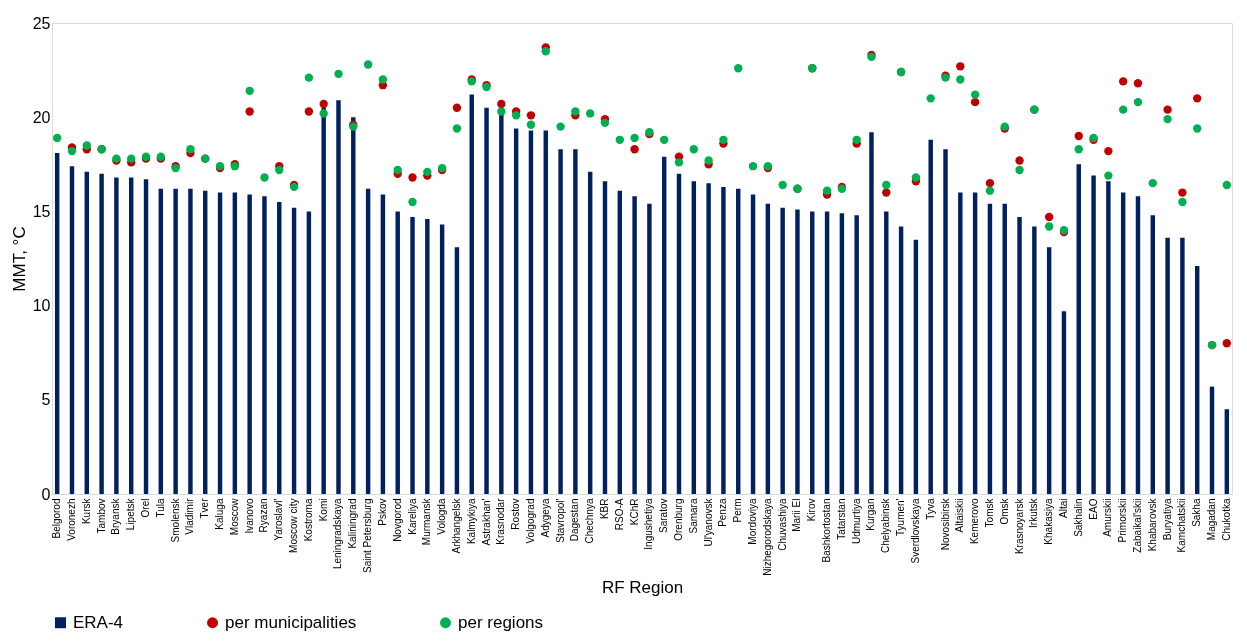 Image resolution: width=1247 pixels, height=641 pixels. What do you see at coordinates (279, 519) in the screenshot?
I see `x-tick-label: Yaroslavl'` at bounding box center [279, 519].